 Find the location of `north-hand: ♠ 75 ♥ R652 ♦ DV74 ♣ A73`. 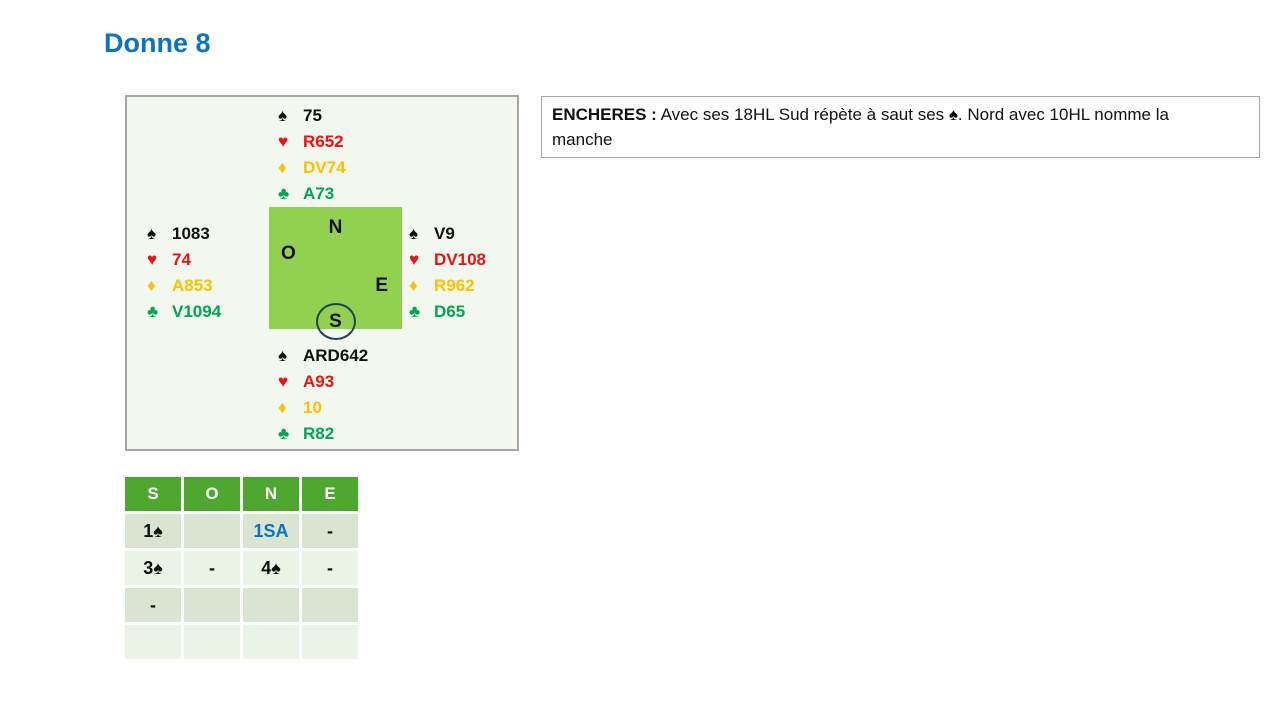

north-hand: ♠ 75 ♥ R652 ♦ DV74 ♣ A73 is located at coordinates (312, 155).